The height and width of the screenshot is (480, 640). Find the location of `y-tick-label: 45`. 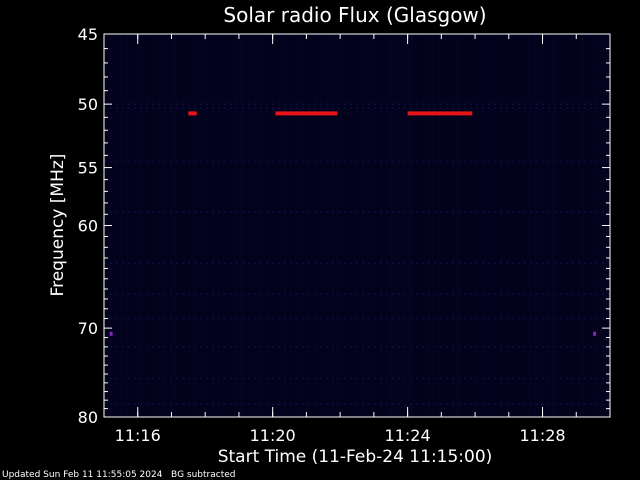

y-tick-label: 45 is located at coordinates (88, 34).